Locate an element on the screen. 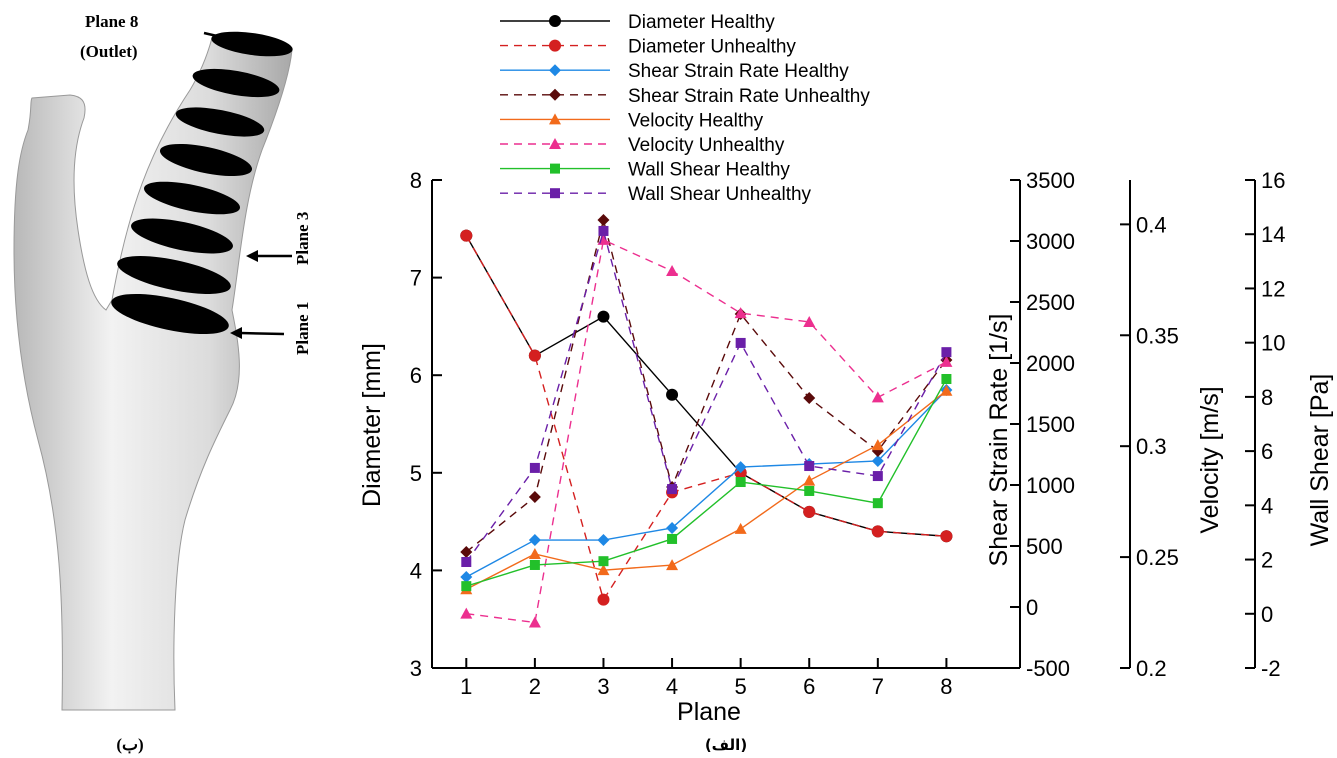  image-label: Plane 3 is located at coordinates (302, 238).